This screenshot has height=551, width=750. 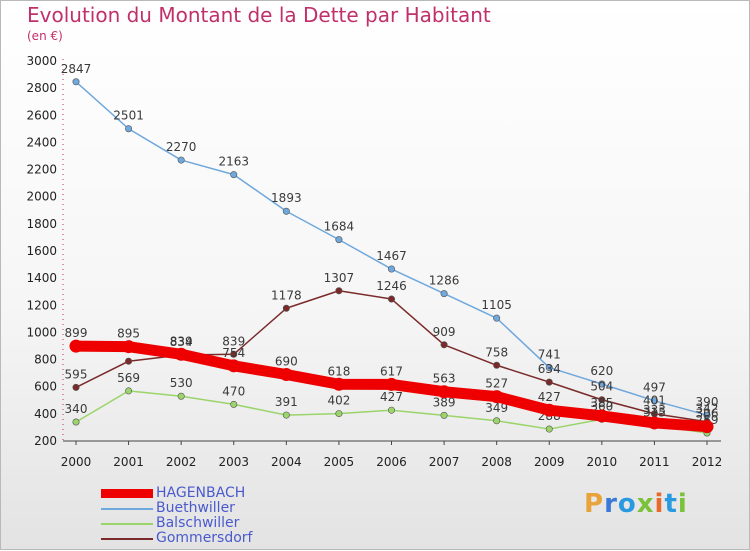 I want to click on data-label-balschwiller: 427, so click(x=391, y=397).